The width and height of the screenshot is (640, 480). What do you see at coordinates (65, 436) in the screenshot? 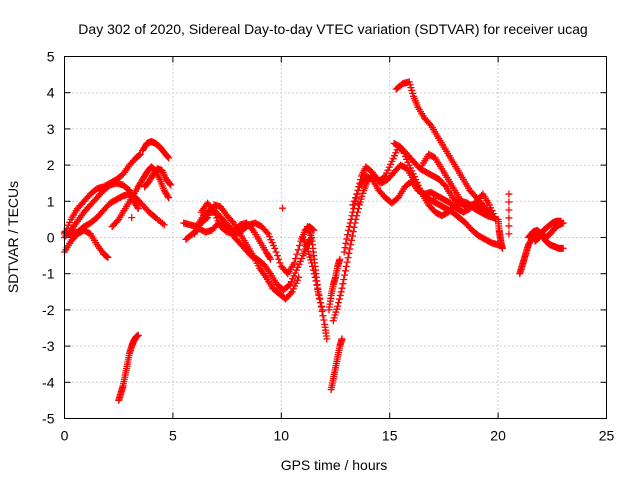
I see `x-tick-label: 0` at bounding box center [65, 436].